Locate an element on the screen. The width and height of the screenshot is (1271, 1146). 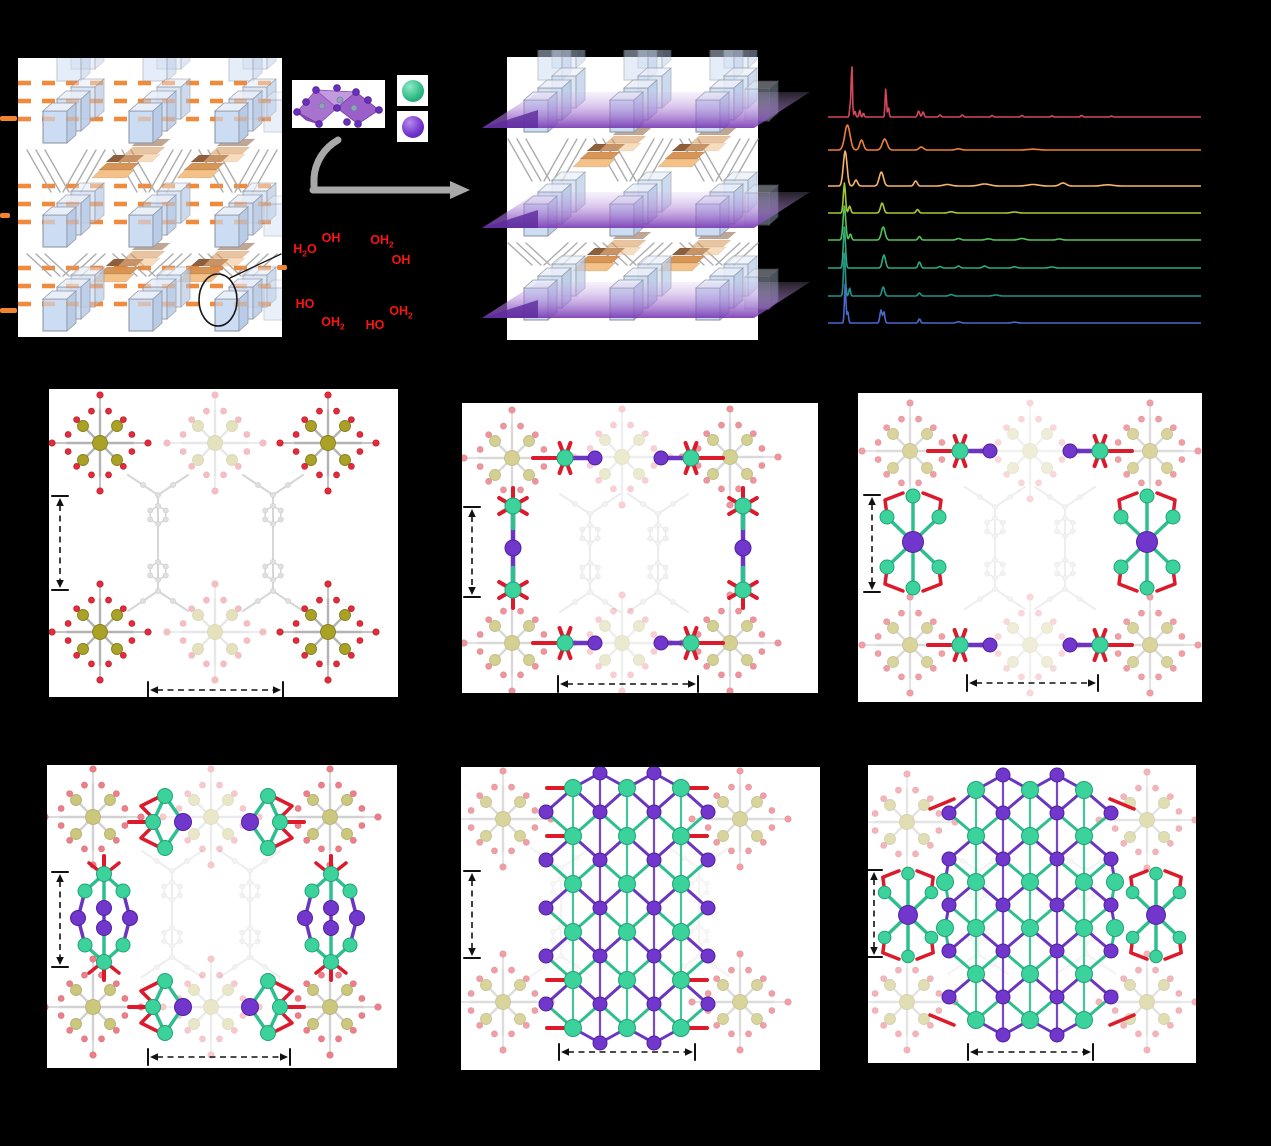
reaction-arrow-drawing is located at coordinates (389, 167).